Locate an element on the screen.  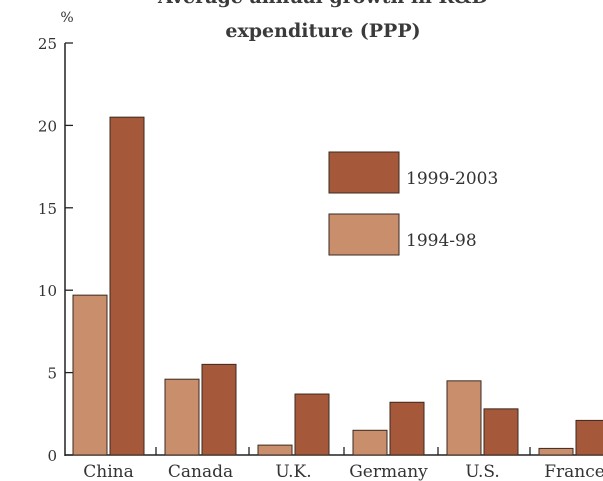
category-label: China is located at coordinates (108, 471).